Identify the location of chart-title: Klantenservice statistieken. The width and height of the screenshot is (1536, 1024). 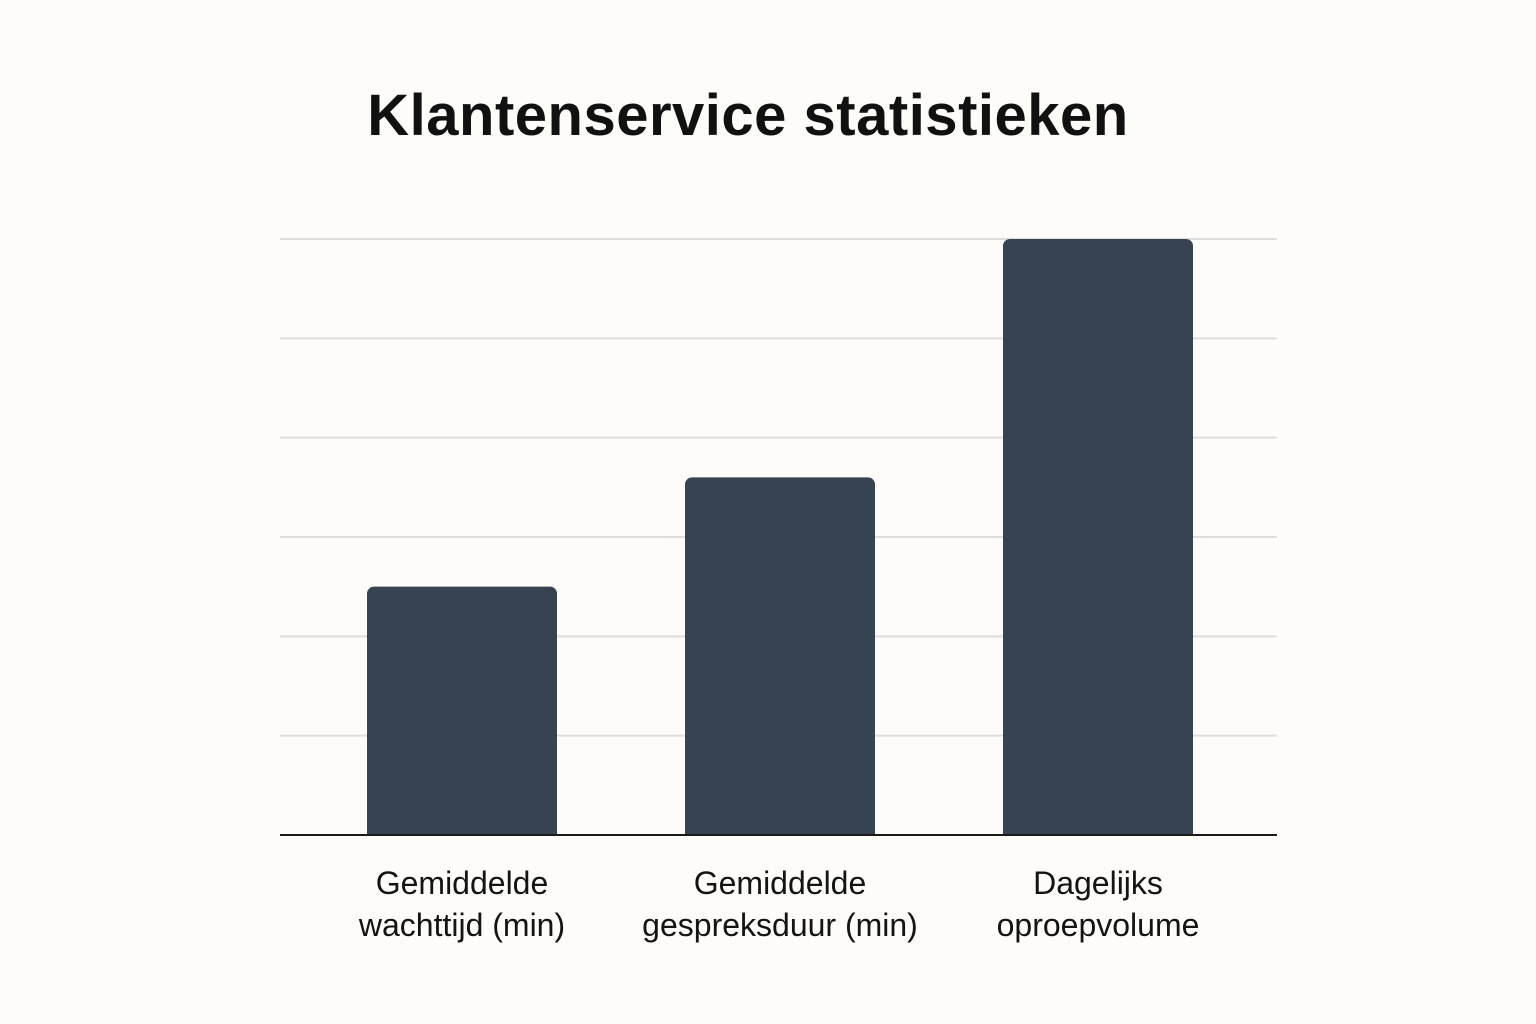
(748, 115).